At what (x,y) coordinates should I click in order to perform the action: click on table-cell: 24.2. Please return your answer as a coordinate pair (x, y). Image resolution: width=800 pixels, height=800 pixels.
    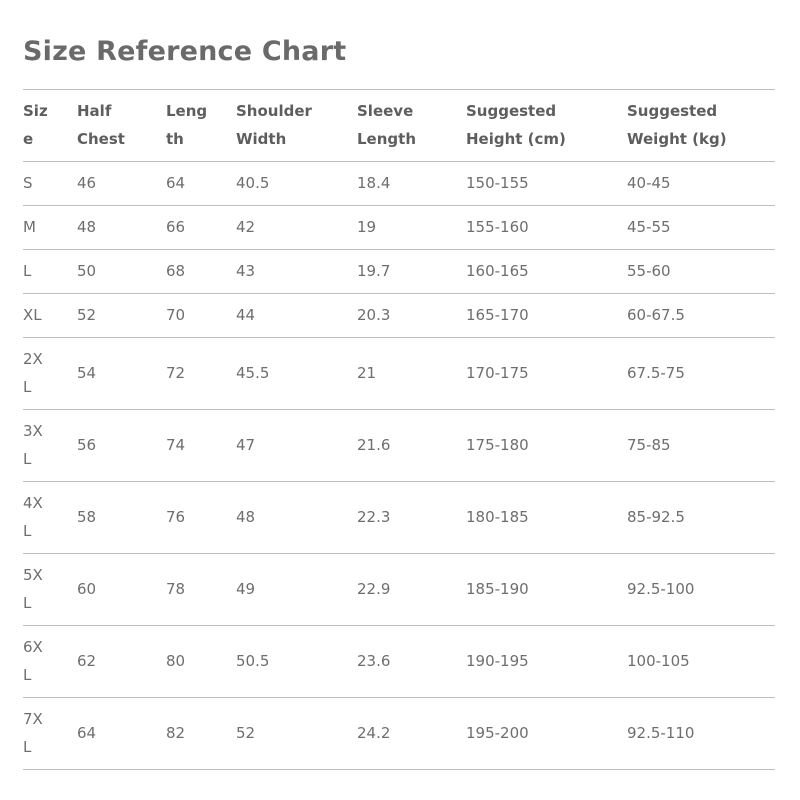
    Looking at the image, I should click on (411, 734).